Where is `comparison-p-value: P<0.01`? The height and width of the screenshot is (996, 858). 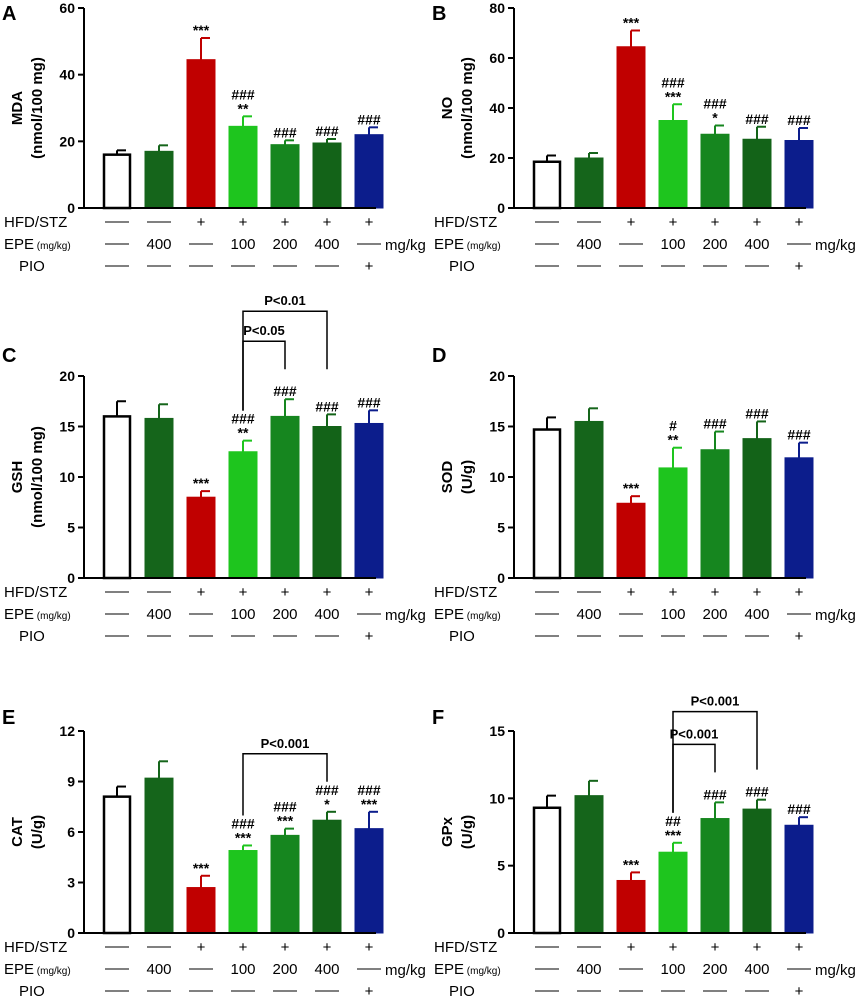 comparison-p-value: P<0.01 is located at coordinates (285, 300).